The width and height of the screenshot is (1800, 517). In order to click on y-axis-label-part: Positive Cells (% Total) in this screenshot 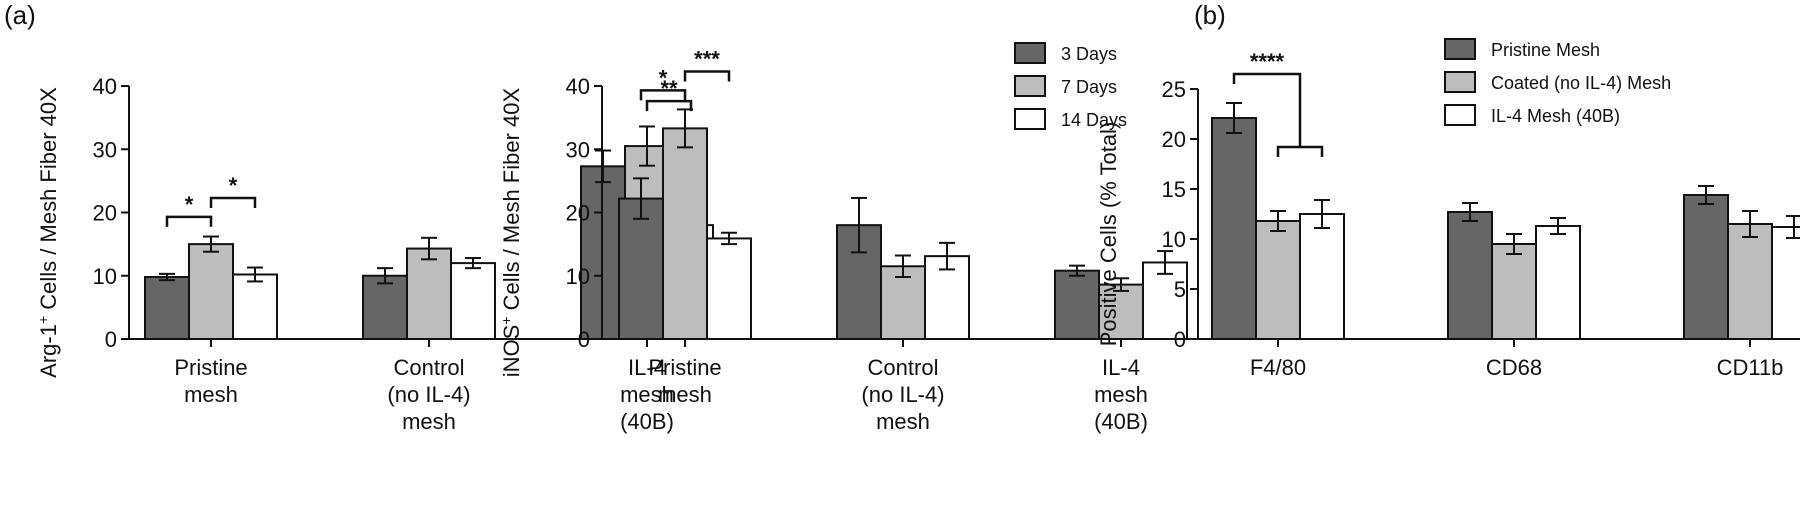, I will do `click(1108, 234)`.